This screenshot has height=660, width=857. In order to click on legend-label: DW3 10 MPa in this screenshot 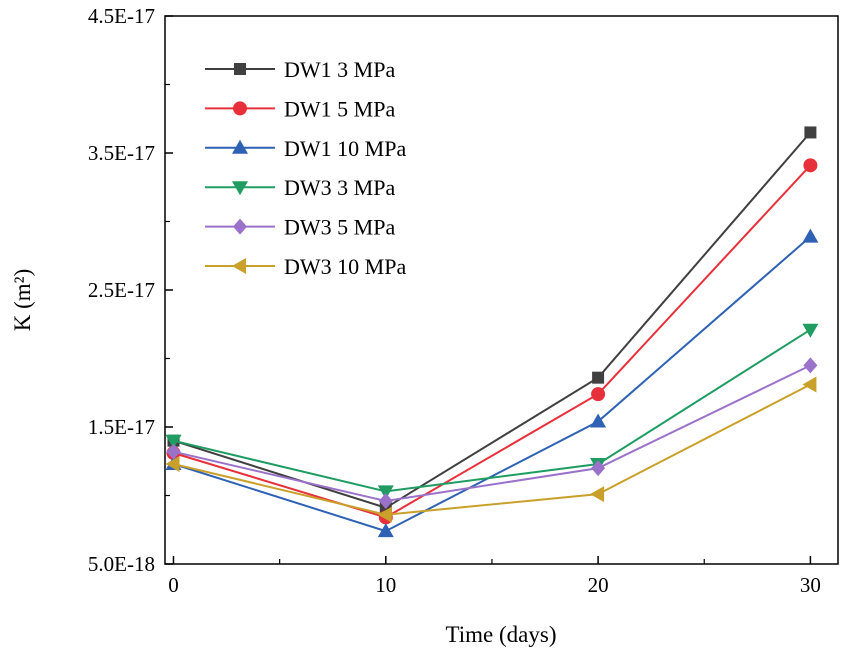, I will do `click(345, 266)`.